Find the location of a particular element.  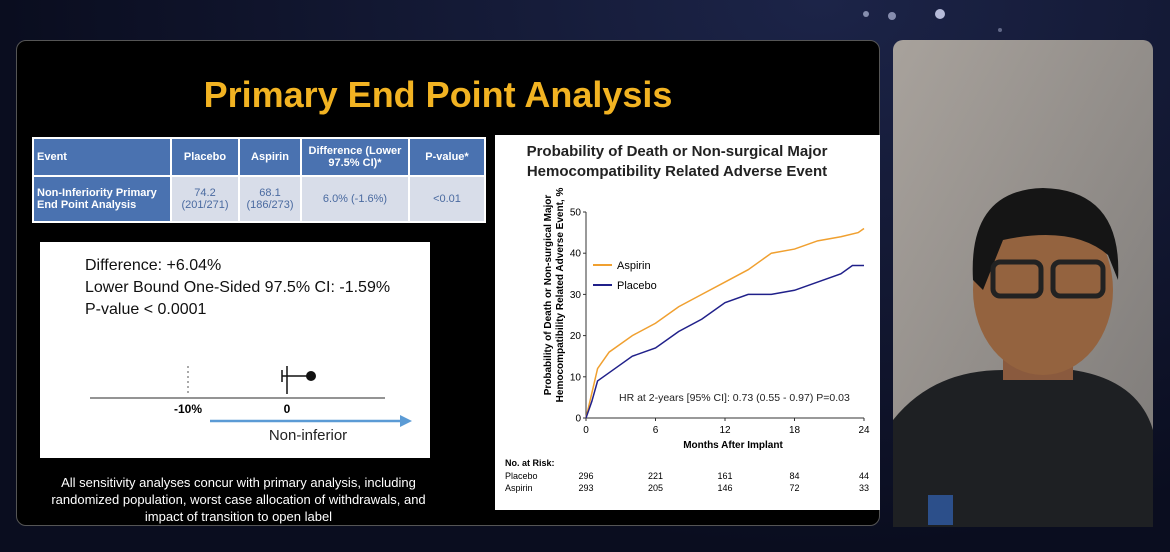

x-tick-label: 18 is located at coordinates (795, 430).